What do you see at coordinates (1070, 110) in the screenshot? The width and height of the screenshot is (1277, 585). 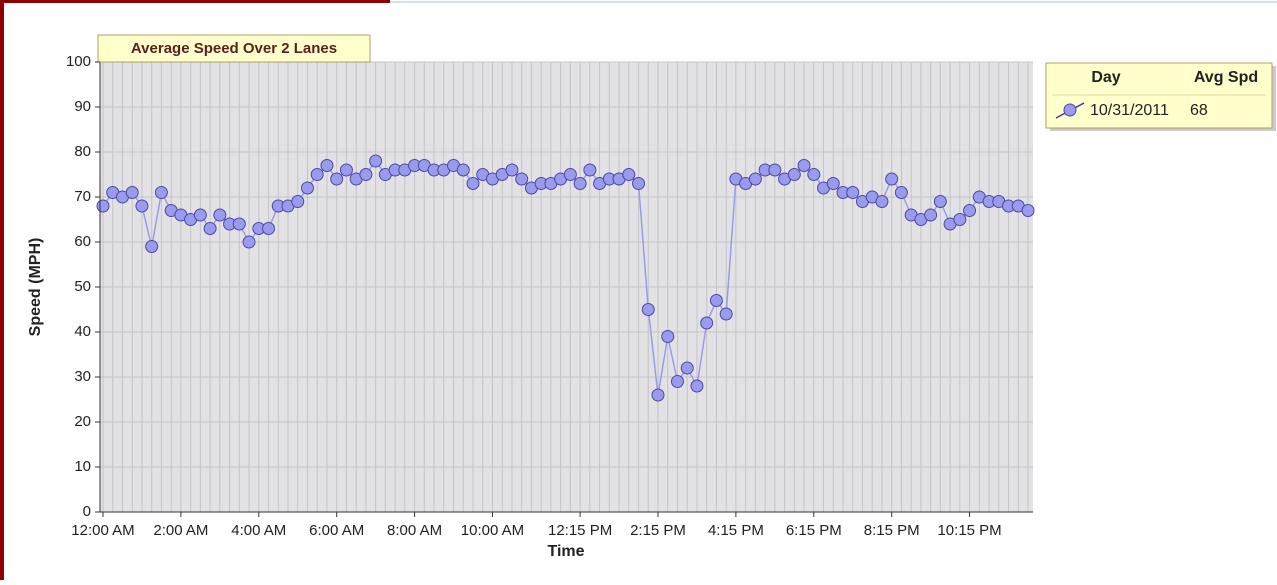 I see `legend-symbol` at bounding box center [1070, 110].